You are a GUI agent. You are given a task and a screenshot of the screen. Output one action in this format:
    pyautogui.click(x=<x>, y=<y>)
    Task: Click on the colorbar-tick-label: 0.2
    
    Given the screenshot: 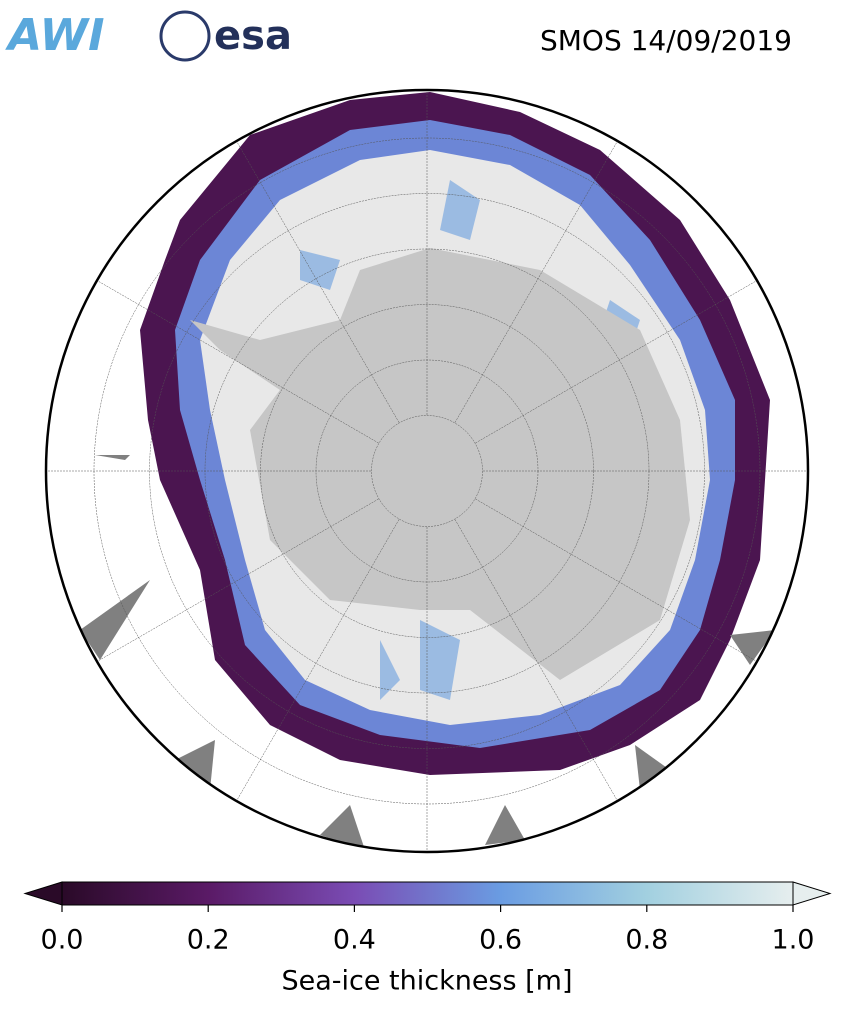 What is the action you would take?
    pyautogui.click(x=208, y=940)
    